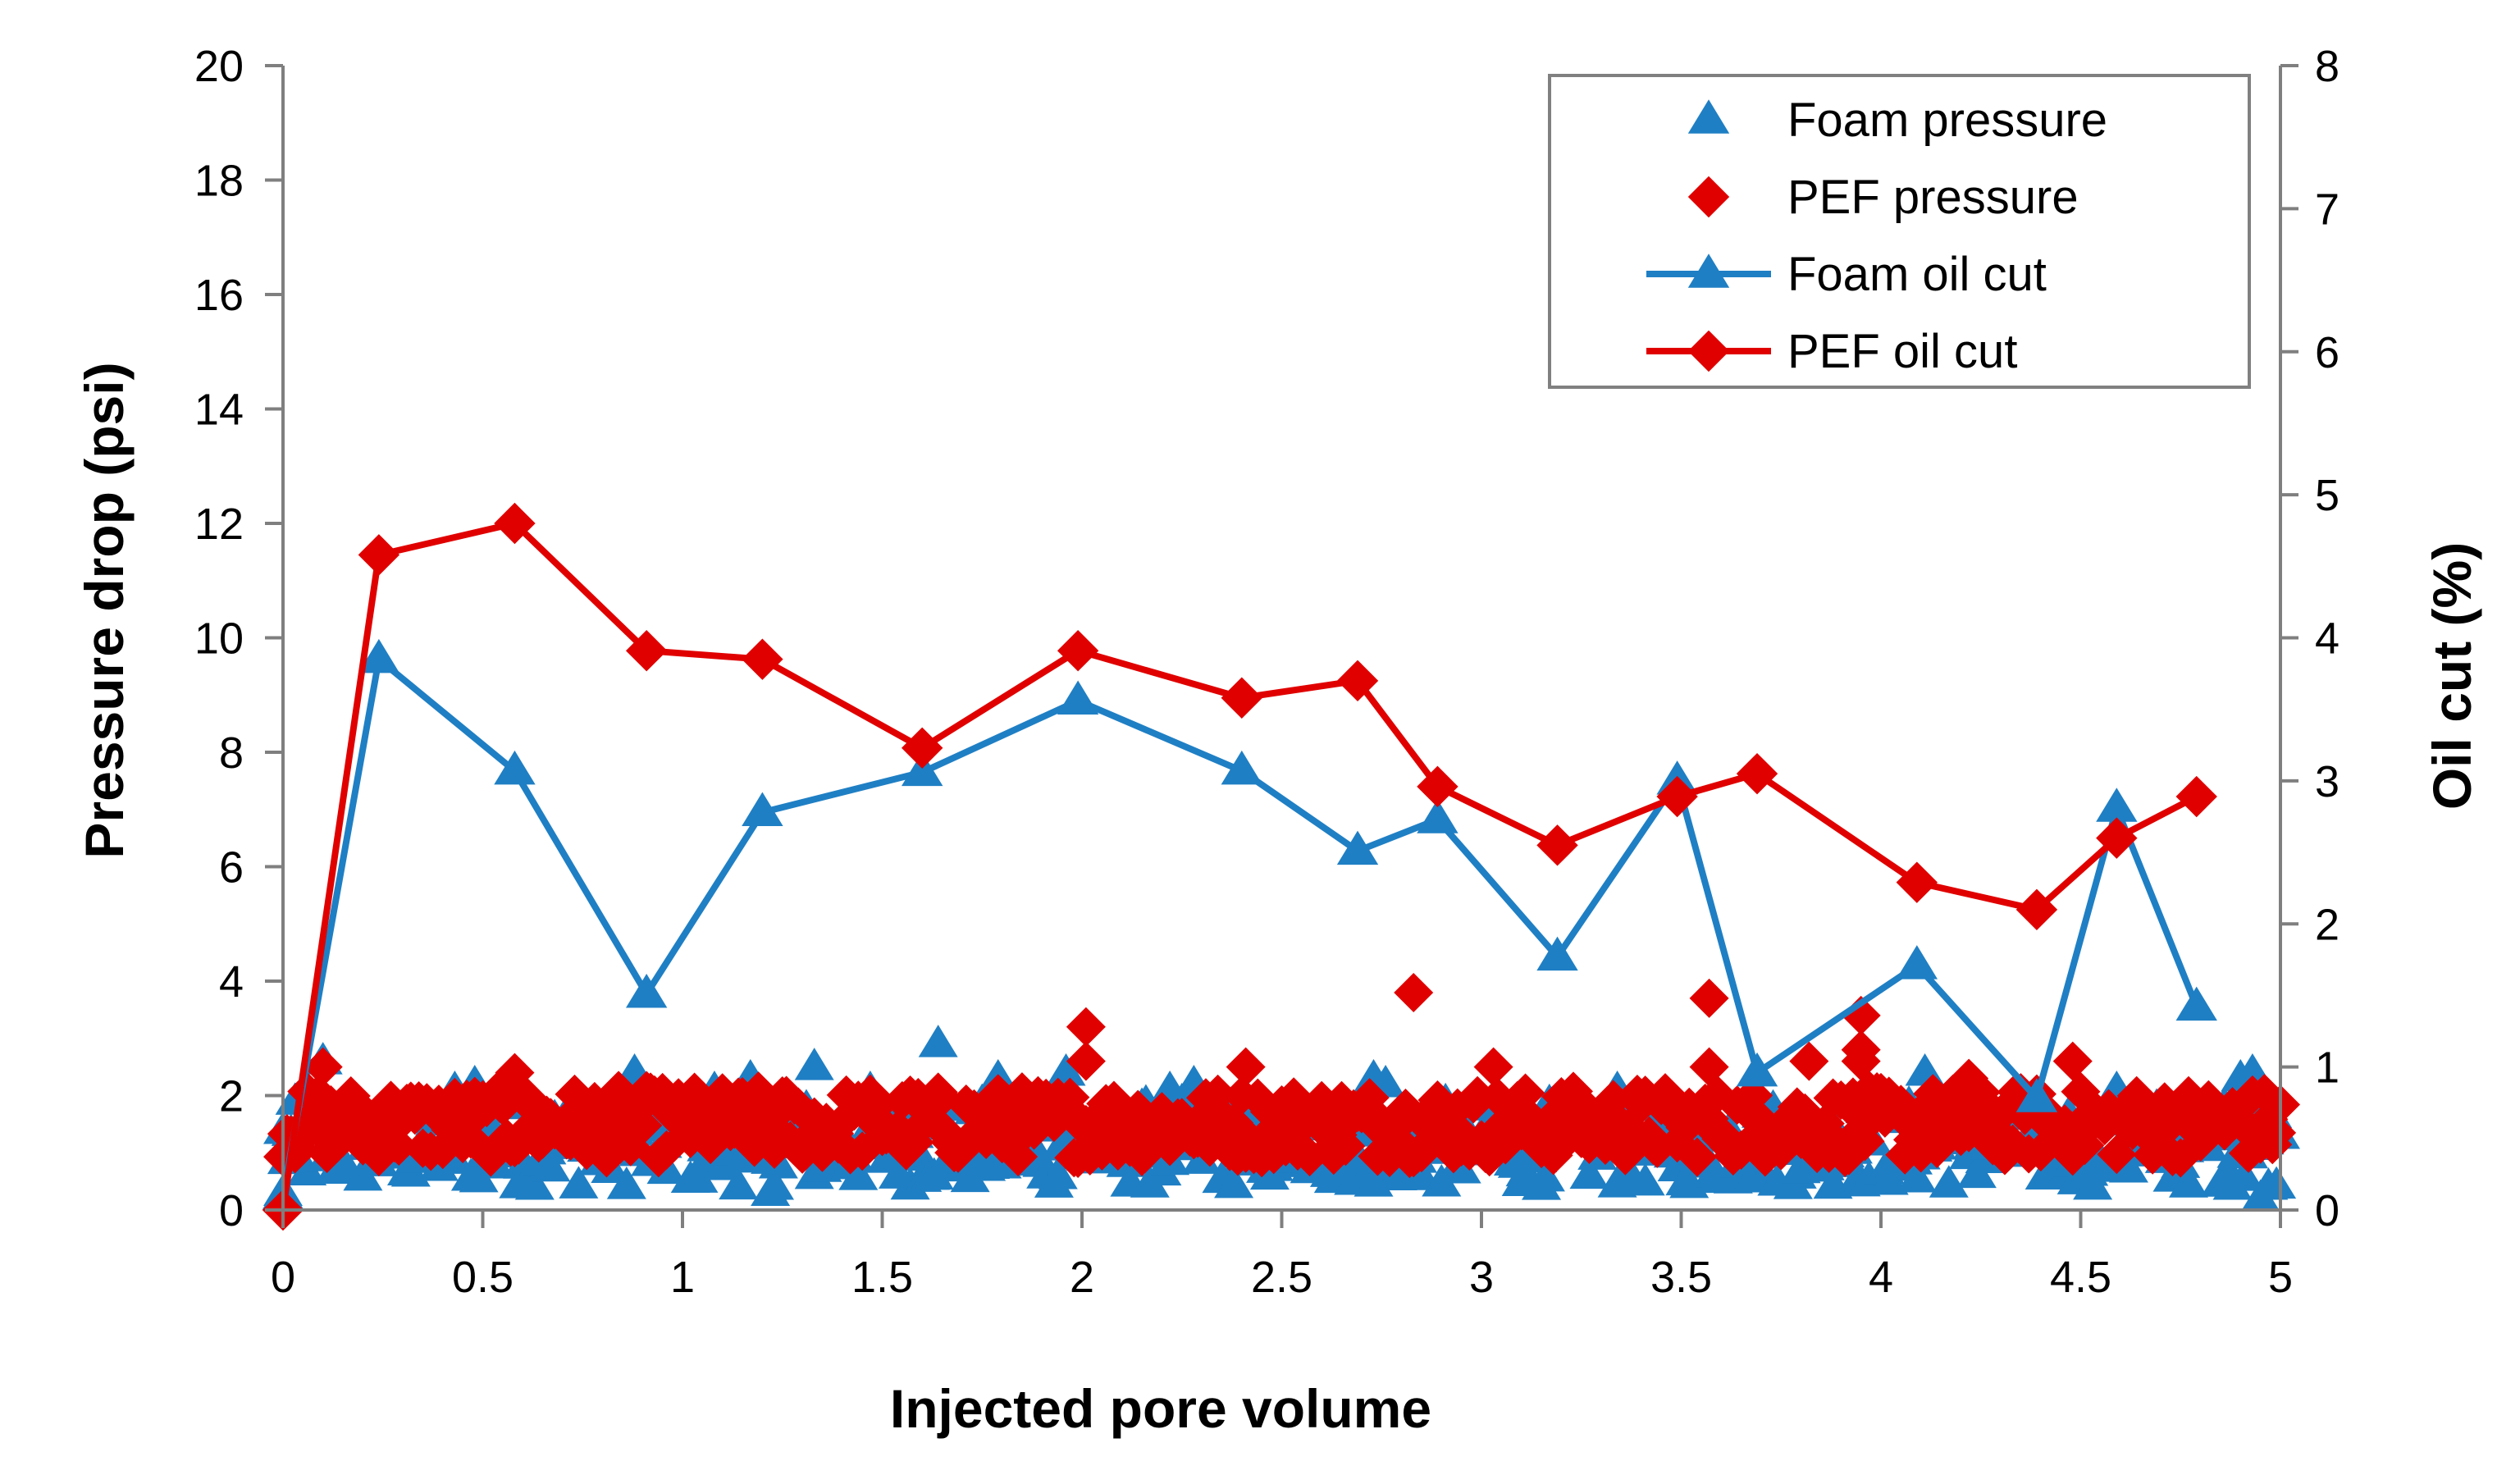  What do you see at coordinates (1681, 1277) in the screenshot?
I see `x-tick-label: 3.5` at bounding box center [1681, 1277].